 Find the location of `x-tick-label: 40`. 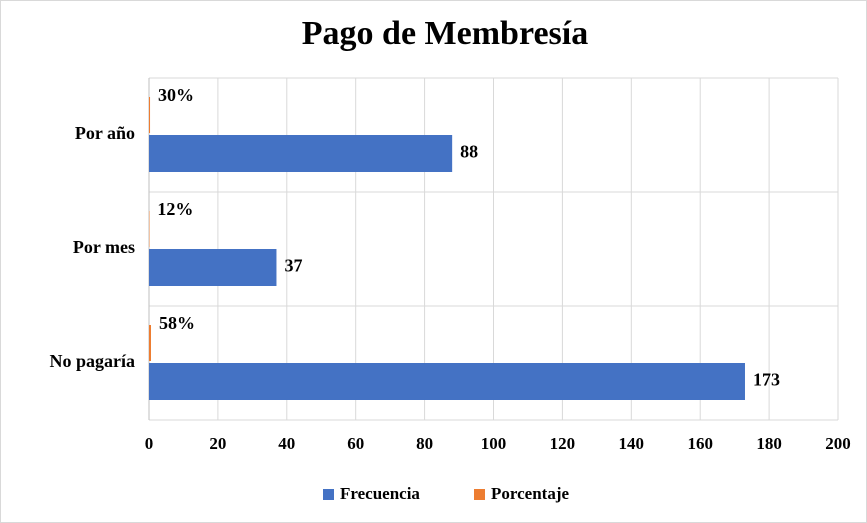

x-tick-label: 40 is located at coordinates (286, 443).